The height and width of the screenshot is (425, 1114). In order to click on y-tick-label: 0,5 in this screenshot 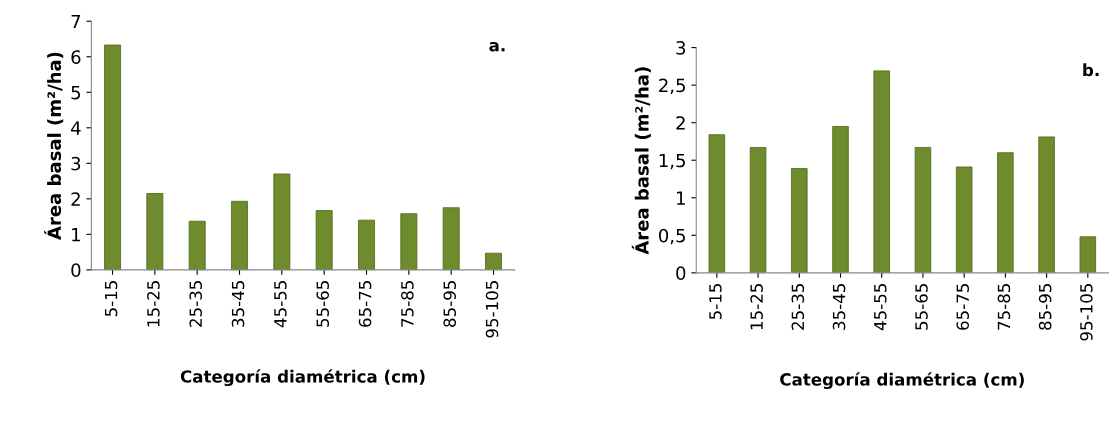, I will do `click(672, 236)`.